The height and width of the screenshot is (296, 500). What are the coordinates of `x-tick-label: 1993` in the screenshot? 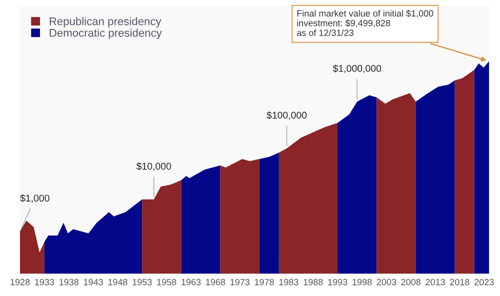 It's located at (338, 282).